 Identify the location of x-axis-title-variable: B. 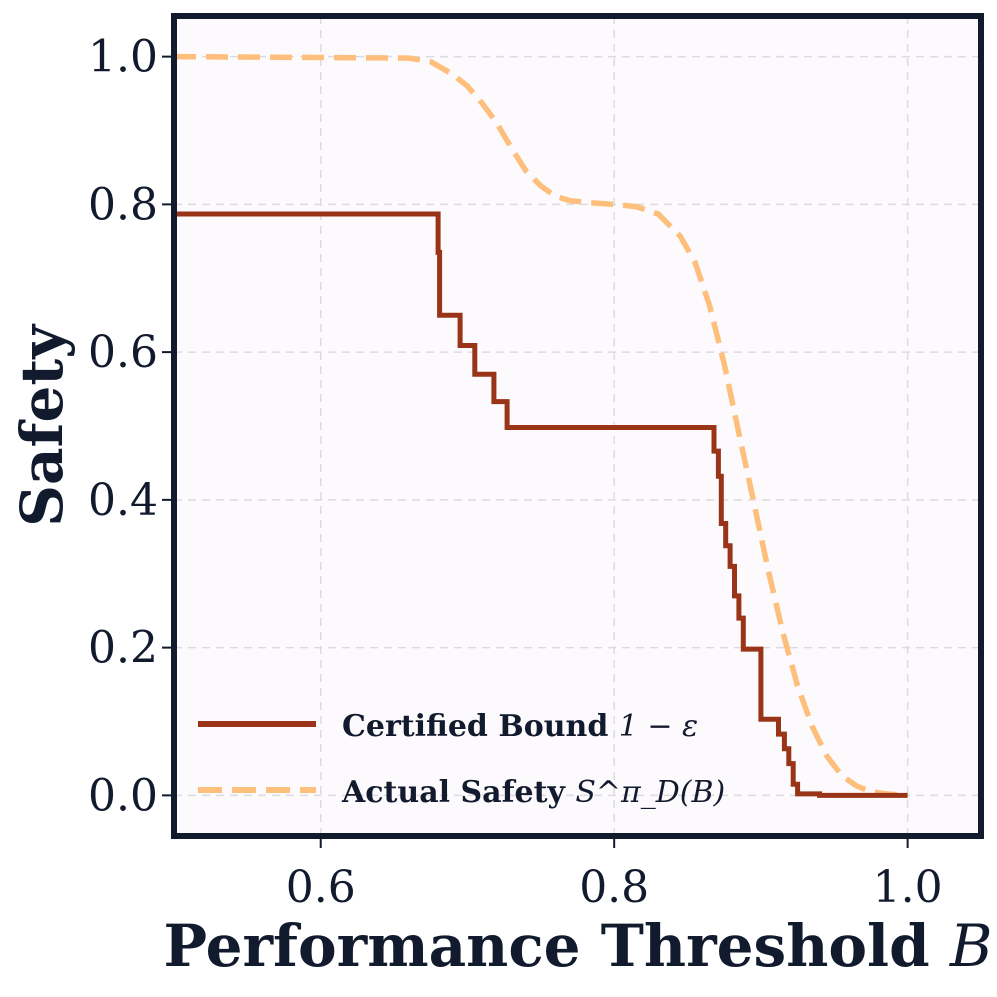
(971, 946).